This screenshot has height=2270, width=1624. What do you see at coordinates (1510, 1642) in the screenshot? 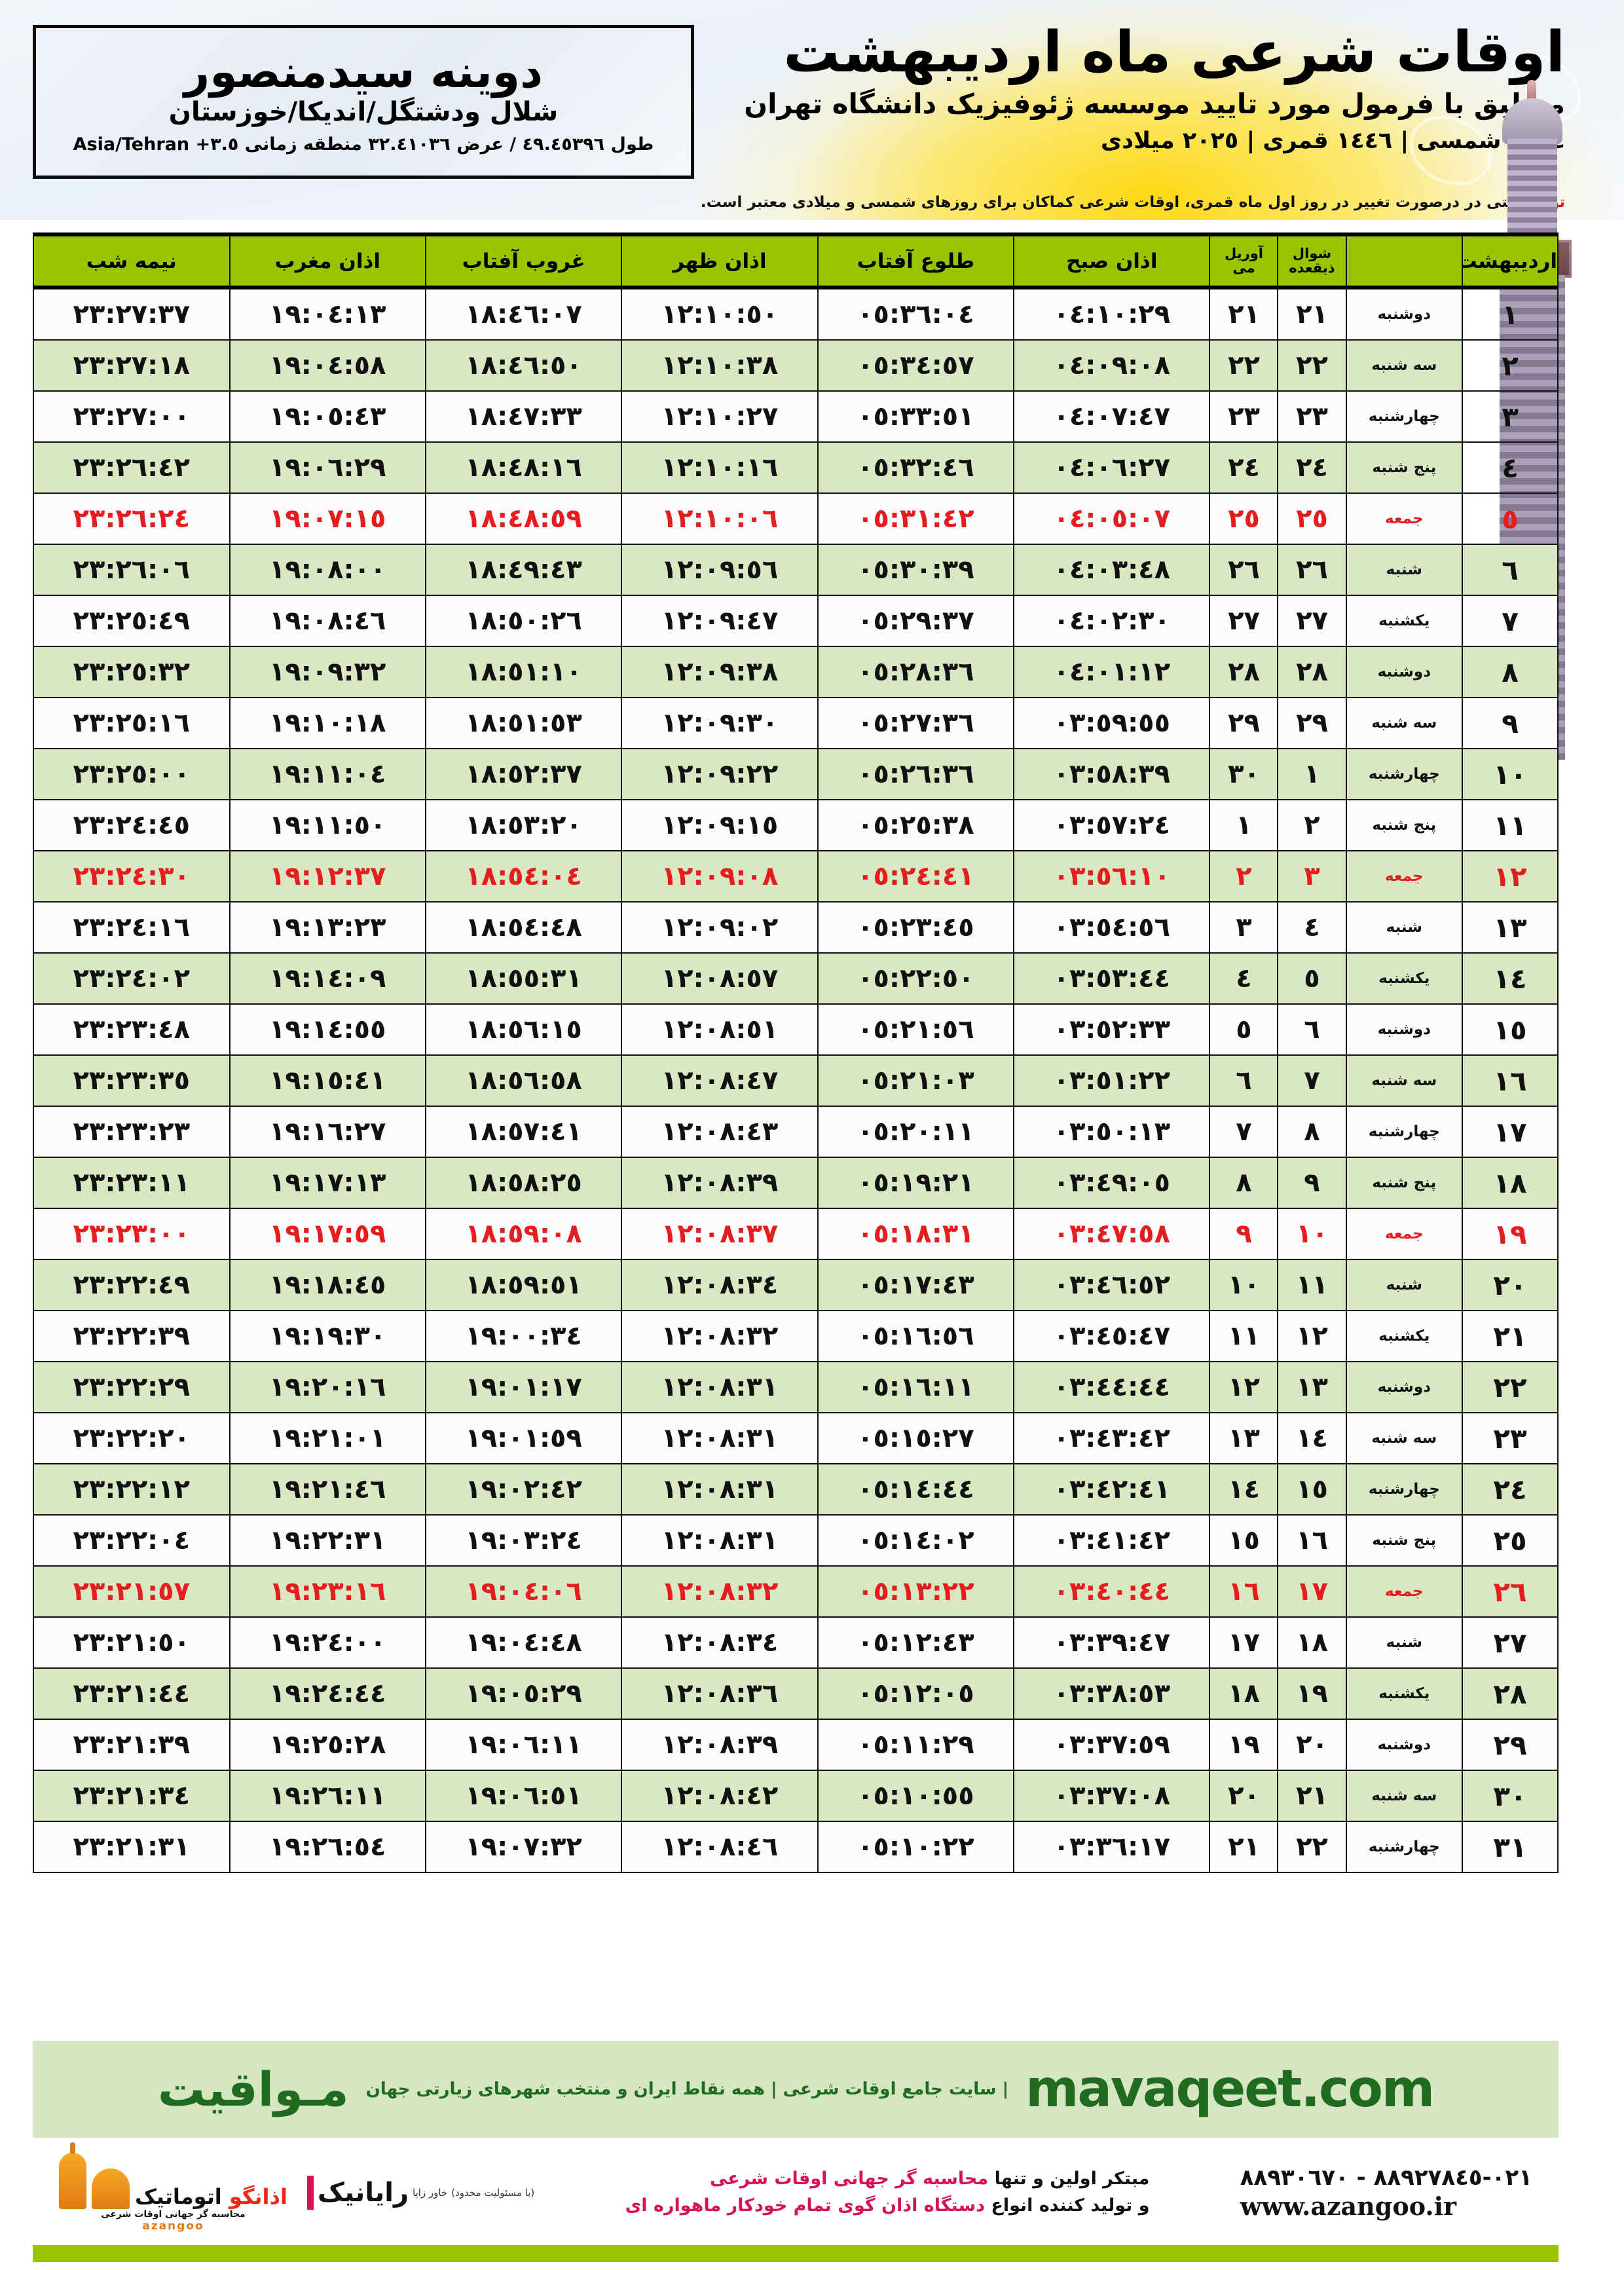
I see `cell-shamsi-day: ٢٧` at bounding box center [1510, 1642].